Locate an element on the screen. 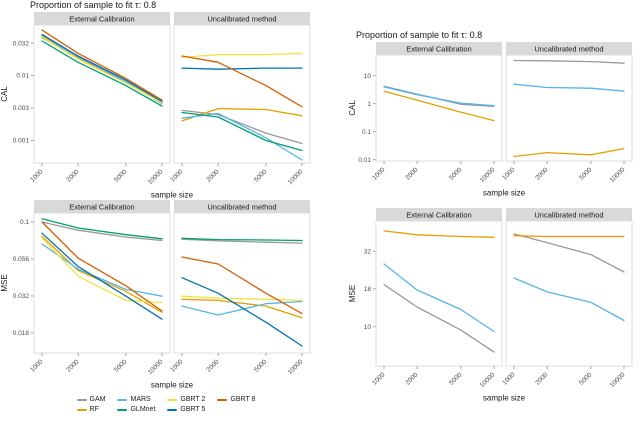  legend-entry-glmnet: GLMnet is located at coordinates (136, 410).